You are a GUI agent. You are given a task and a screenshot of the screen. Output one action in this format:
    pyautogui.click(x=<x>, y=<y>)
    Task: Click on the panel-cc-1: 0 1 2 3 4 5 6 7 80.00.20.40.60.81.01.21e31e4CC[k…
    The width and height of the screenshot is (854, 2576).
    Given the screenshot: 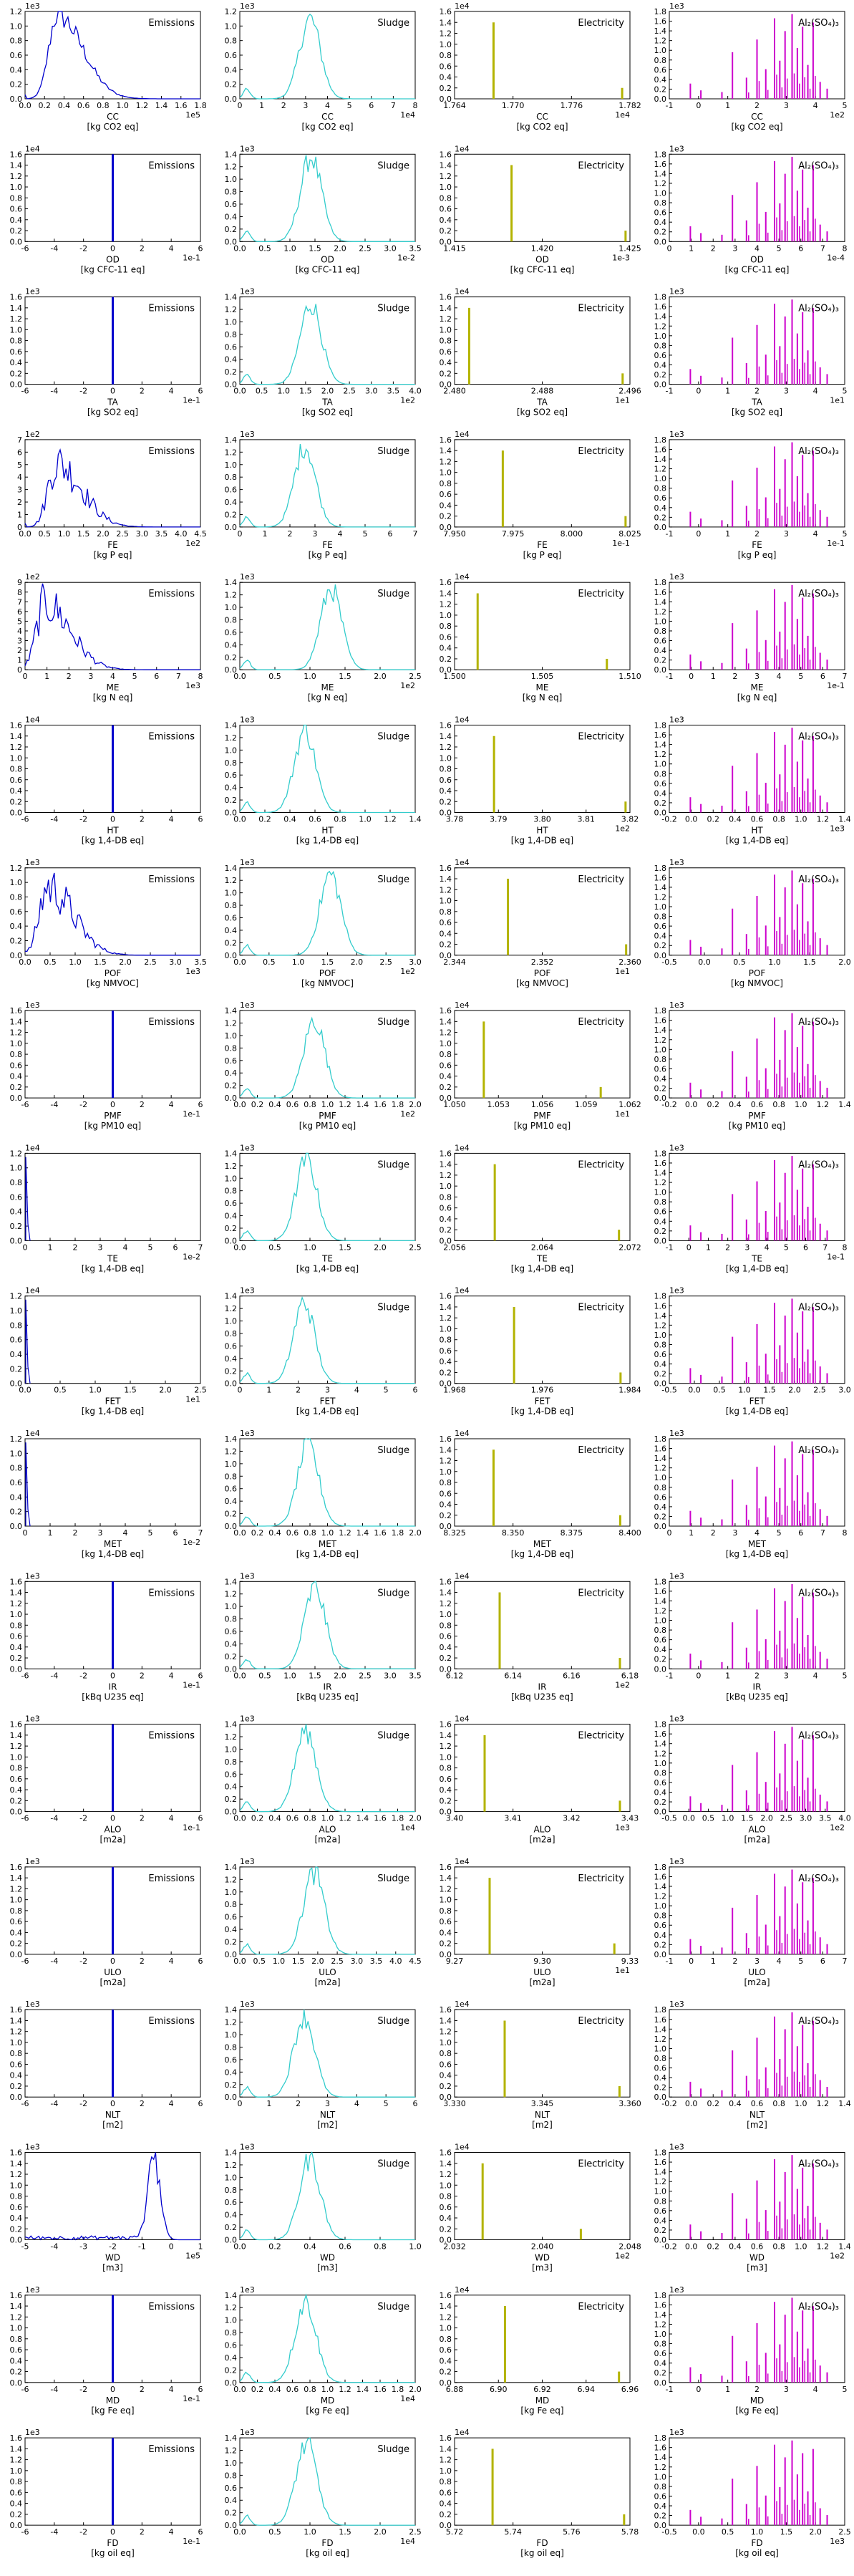 What is the action you would take?
    pyautogui.click(x=321, y=66)
    